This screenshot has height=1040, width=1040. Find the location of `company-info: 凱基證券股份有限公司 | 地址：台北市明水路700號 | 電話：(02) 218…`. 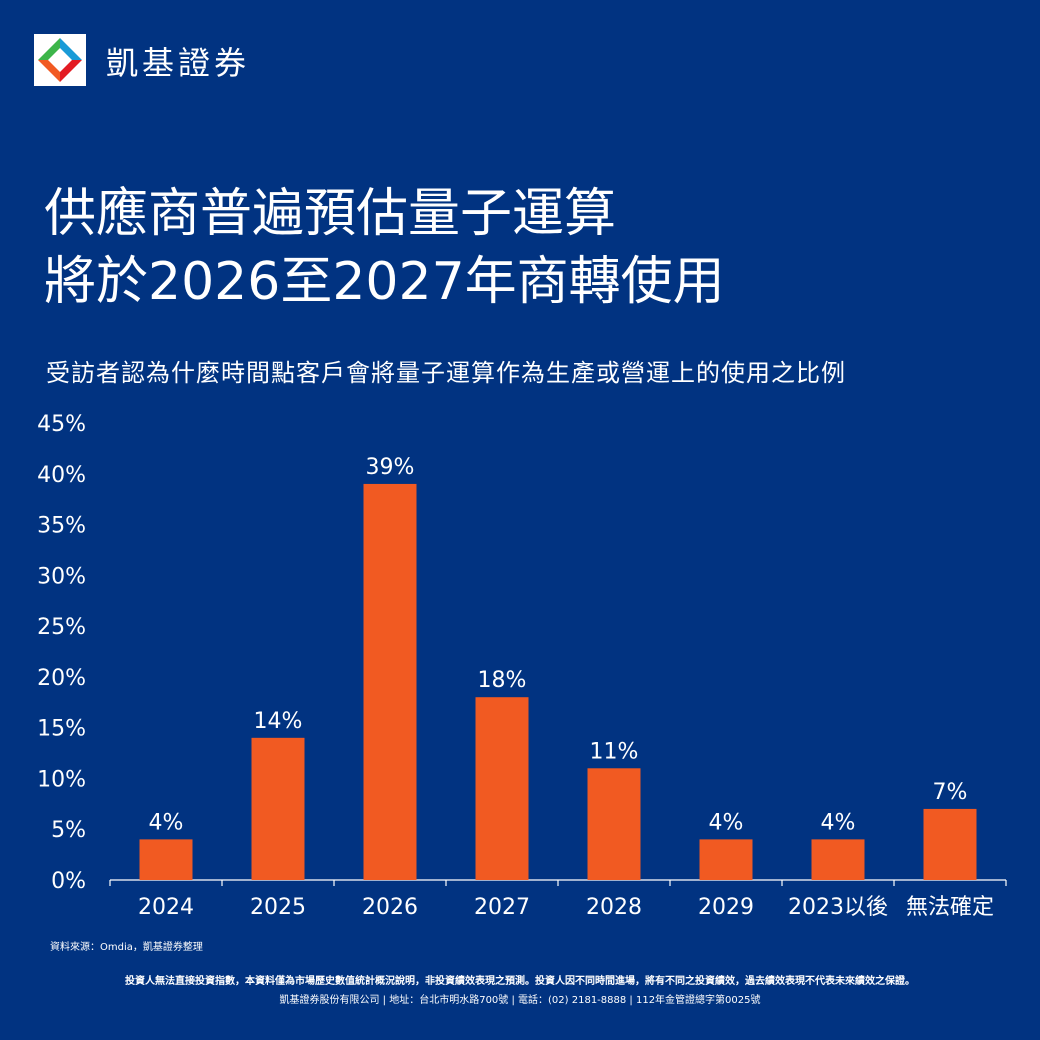

company-info: 凱基證券股份有限公司 | 地址：台北市明水路700號 | 電話：(02) 218… is located at coordinates (520, 1000).